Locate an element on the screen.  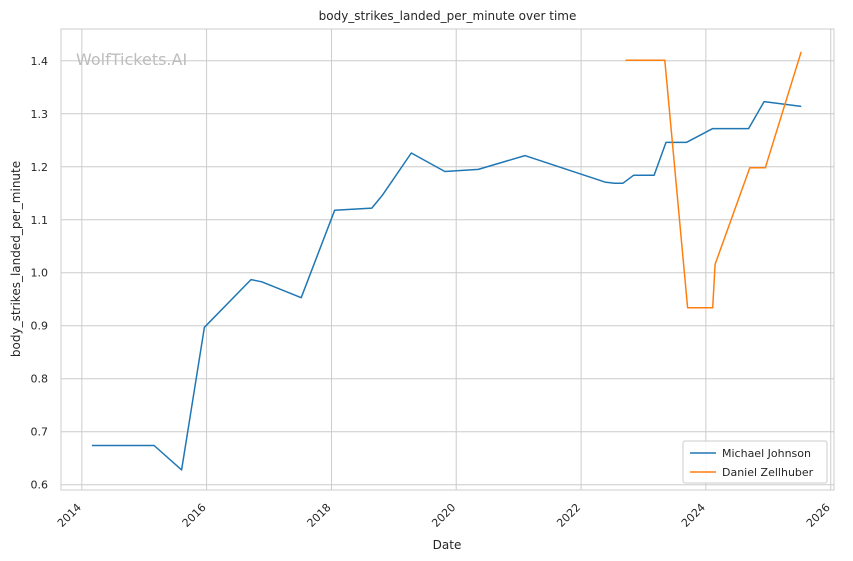
y-tick-label: 1.1 is located at coordinates (40, 220).